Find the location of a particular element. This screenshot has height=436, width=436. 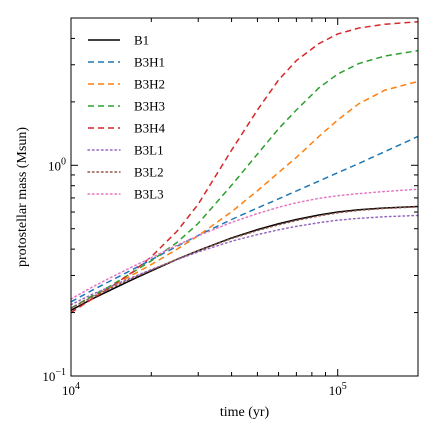

y-tick-label: 10⁻¹ is located at coordinates (54, 375).